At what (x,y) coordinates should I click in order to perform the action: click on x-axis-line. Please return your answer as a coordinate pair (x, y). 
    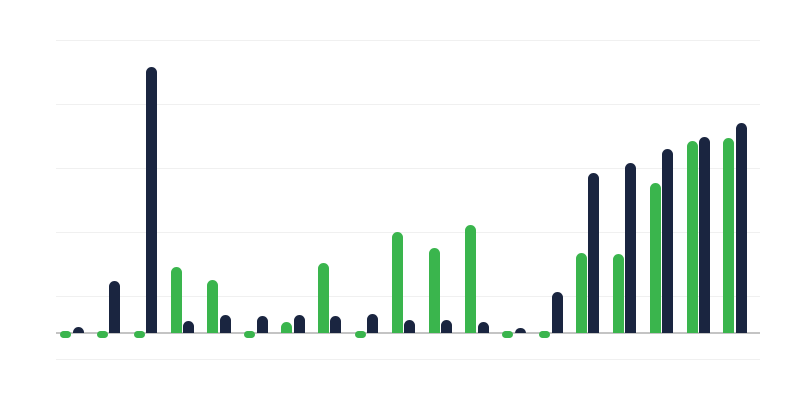
    Looking at the image, I should click on (408, 333).